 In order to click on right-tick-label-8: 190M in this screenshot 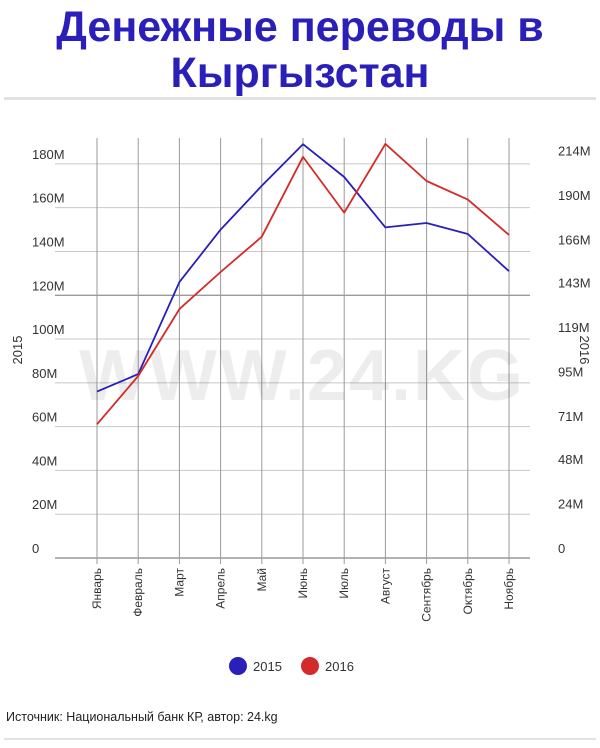, I will do `click(574, 195)`.